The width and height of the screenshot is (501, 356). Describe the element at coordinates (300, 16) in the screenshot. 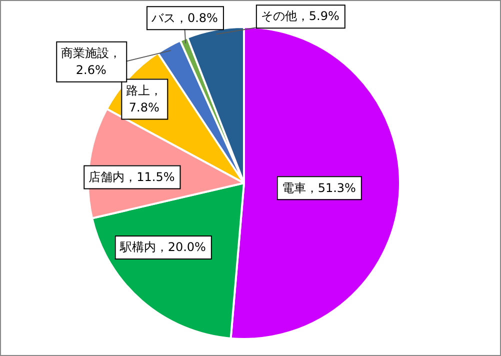

I see `slice-label: その他，5.9%` at that location.